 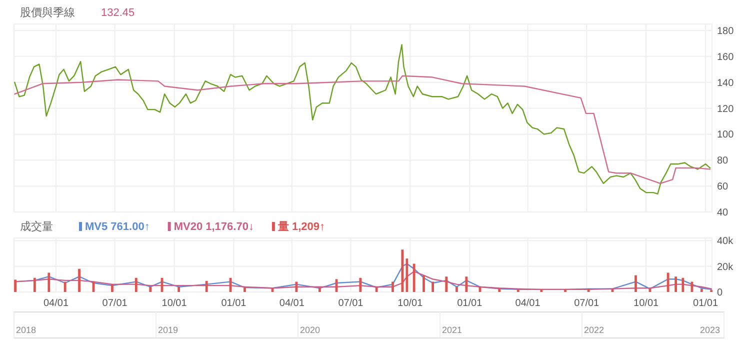 I want to click on legend-label: 量 1,209↑, so click(x=301, y=227).